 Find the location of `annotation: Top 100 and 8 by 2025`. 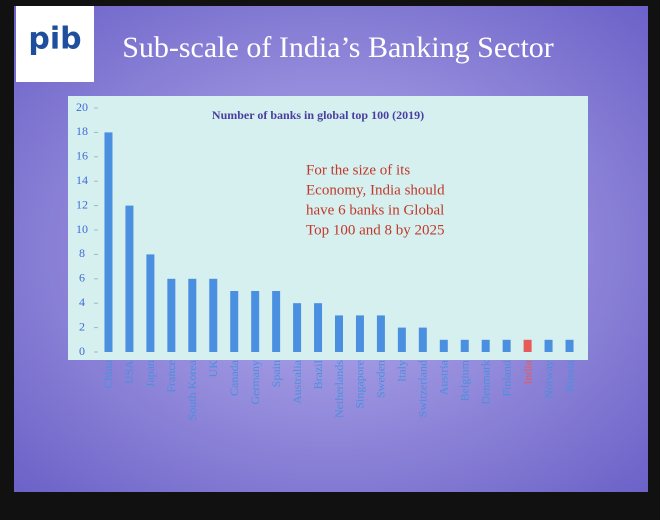

annotation: Top 100 and 8 by 2025 is located at coordinates (375, 230).